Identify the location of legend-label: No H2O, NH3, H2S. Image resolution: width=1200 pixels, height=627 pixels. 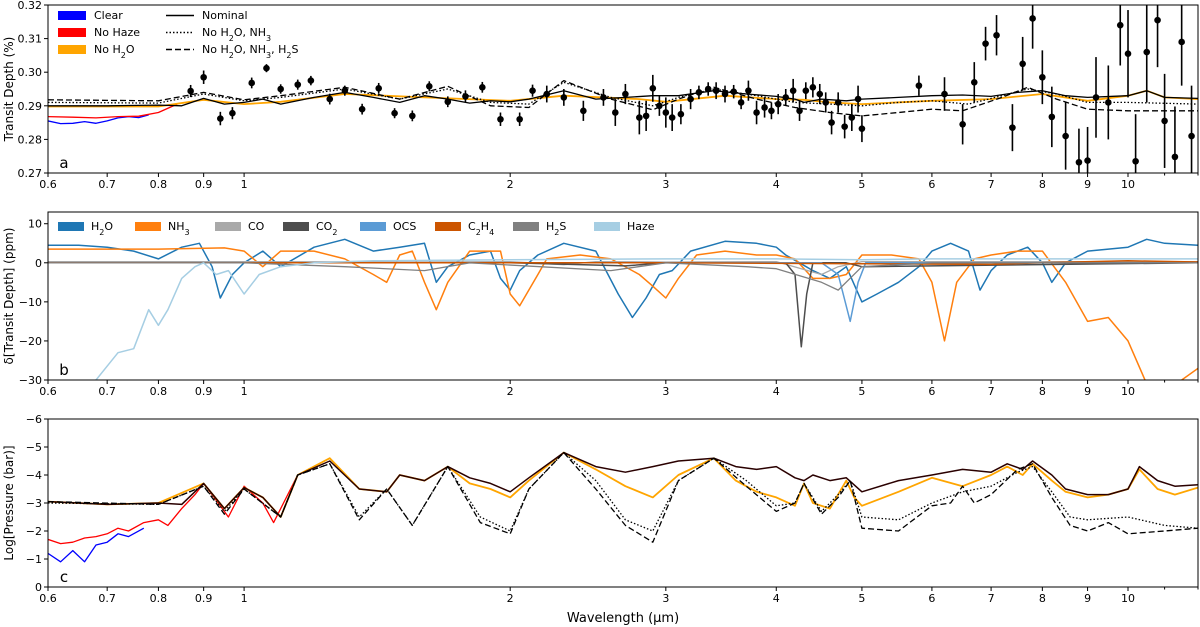
(250, 51).